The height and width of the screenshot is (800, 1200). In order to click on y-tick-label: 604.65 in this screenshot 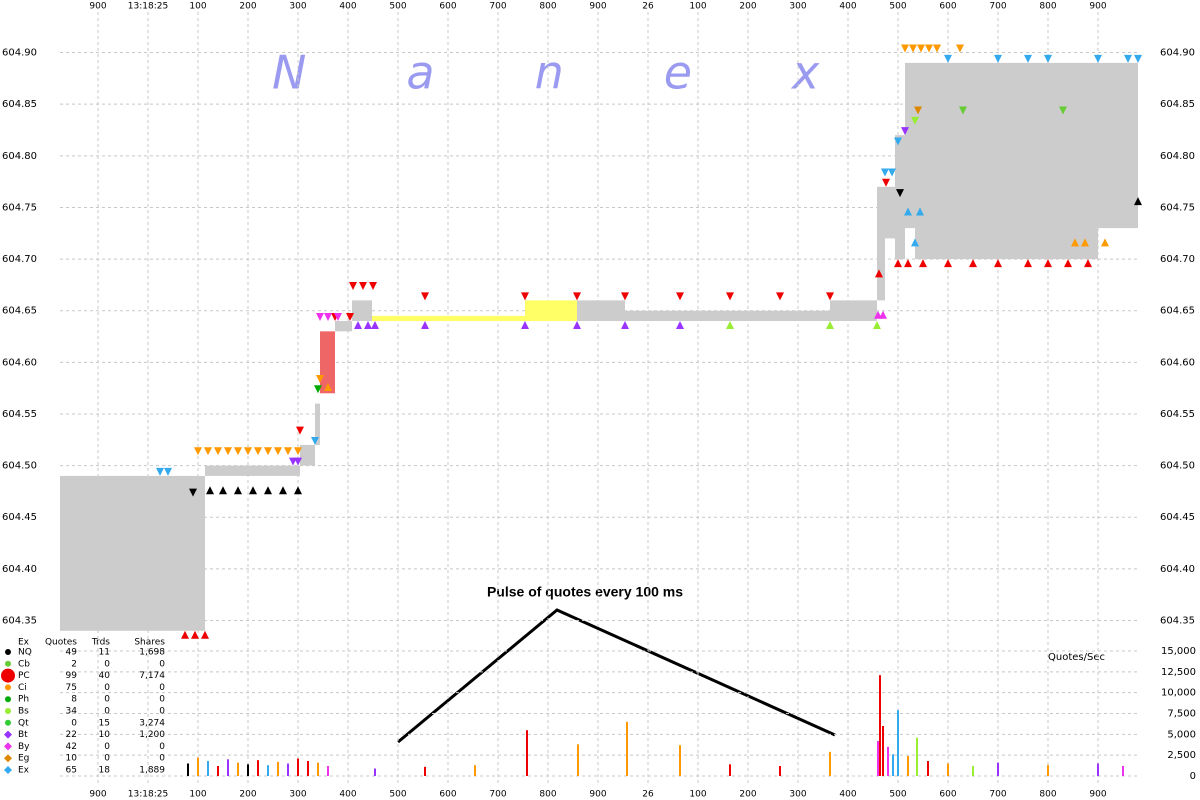, I will do `click(19, 311)`.